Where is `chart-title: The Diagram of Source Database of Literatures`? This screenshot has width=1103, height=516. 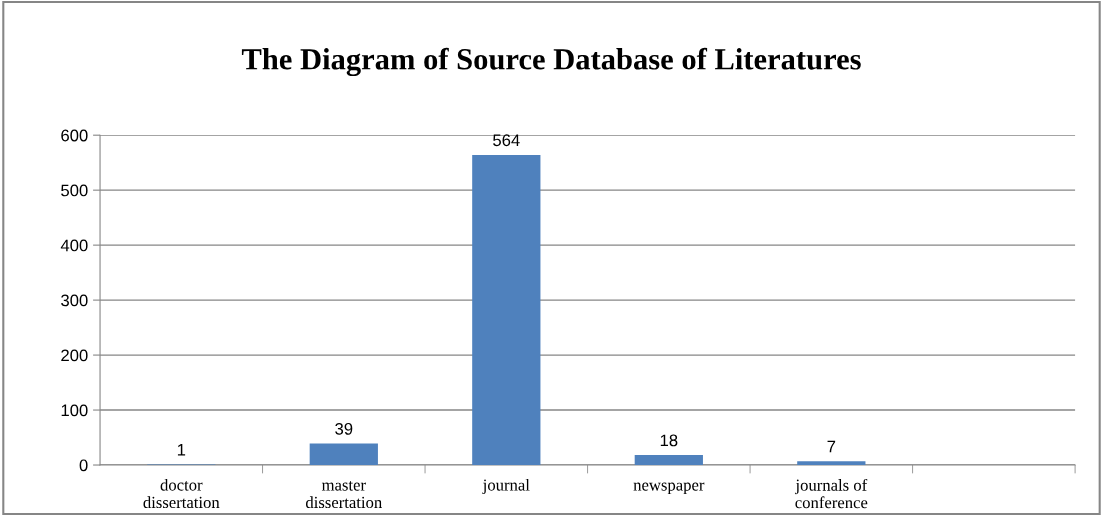
chart-title: The Diagram of Source Database of Literatures is located at coordinates (551, 62).